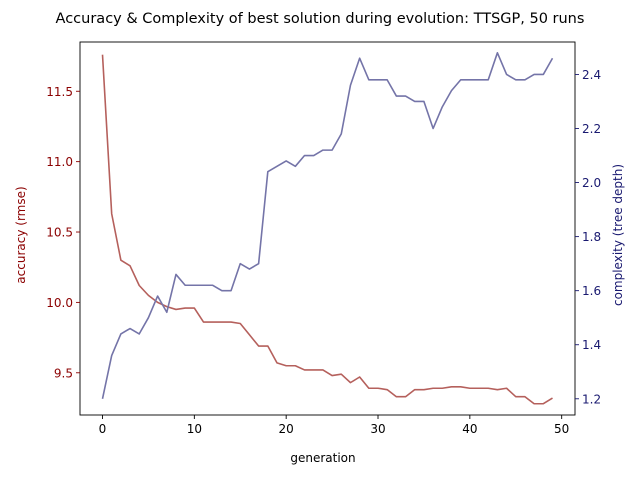 The image size is (640, 480). Describe the element at coordinates (591, 237) in the screenshot. I see `right-y-tick-label: 1.8` at that location.